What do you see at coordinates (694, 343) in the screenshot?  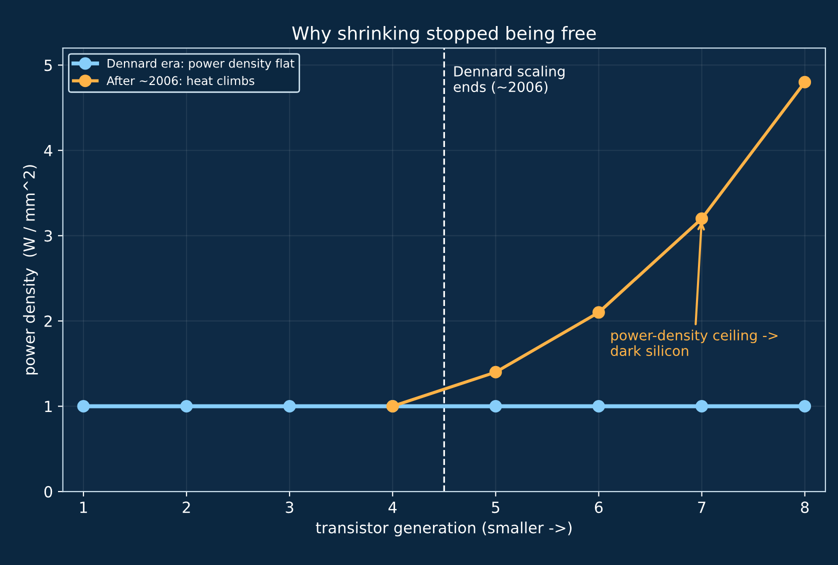 I see `annotation: power-density ceiling -> dark silicon` at bounding box center [694, 343].